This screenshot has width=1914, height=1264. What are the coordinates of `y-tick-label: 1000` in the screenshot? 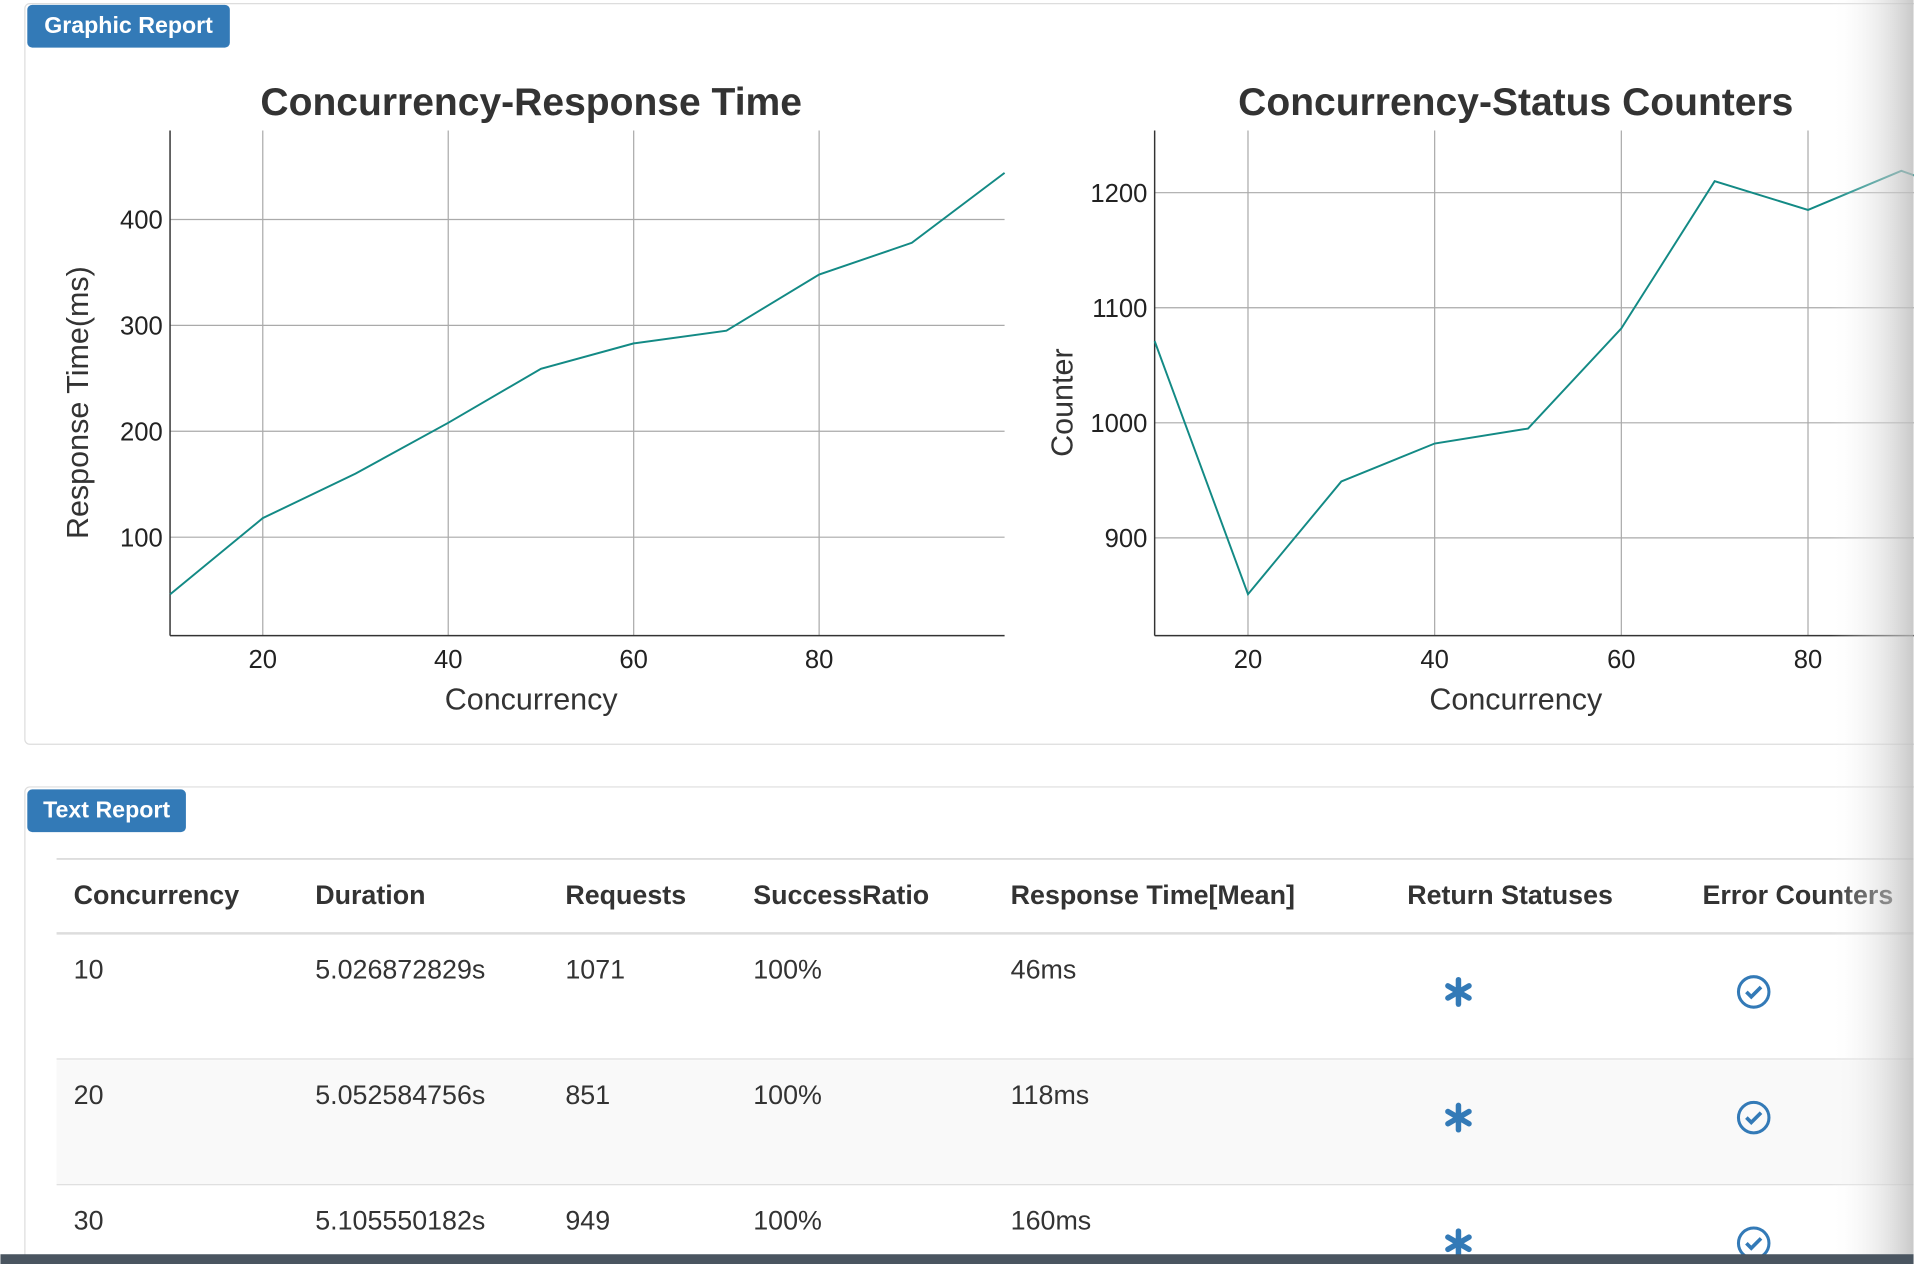 It's located at (1118, 424).